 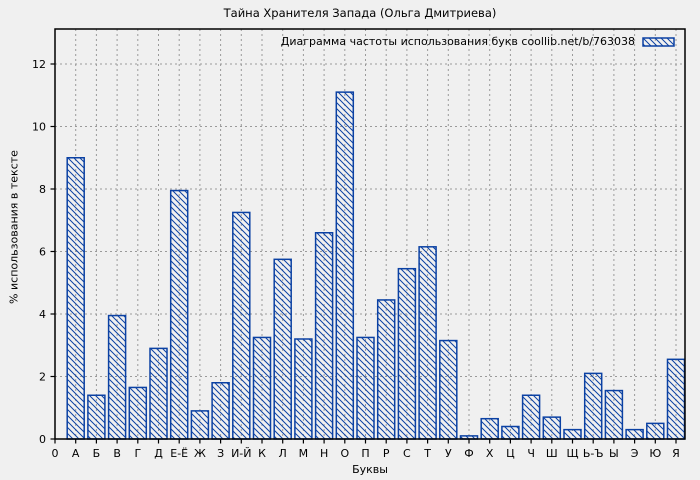 What do you see at coordinates (344, 453) in the screenshot?
I see `x-tick-label: О` at bounding box center [344, 453].